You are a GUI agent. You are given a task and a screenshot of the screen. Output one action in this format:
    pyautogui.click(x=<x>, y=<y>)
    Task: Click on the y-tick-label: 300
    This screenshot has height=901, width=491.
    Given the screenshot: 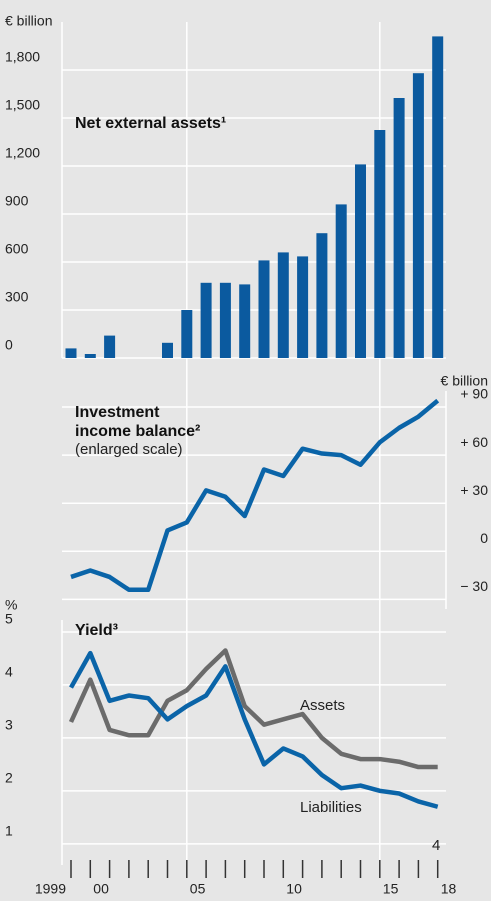 What is the action you would take?
    pyautogui.click(x=17, y=297)
    